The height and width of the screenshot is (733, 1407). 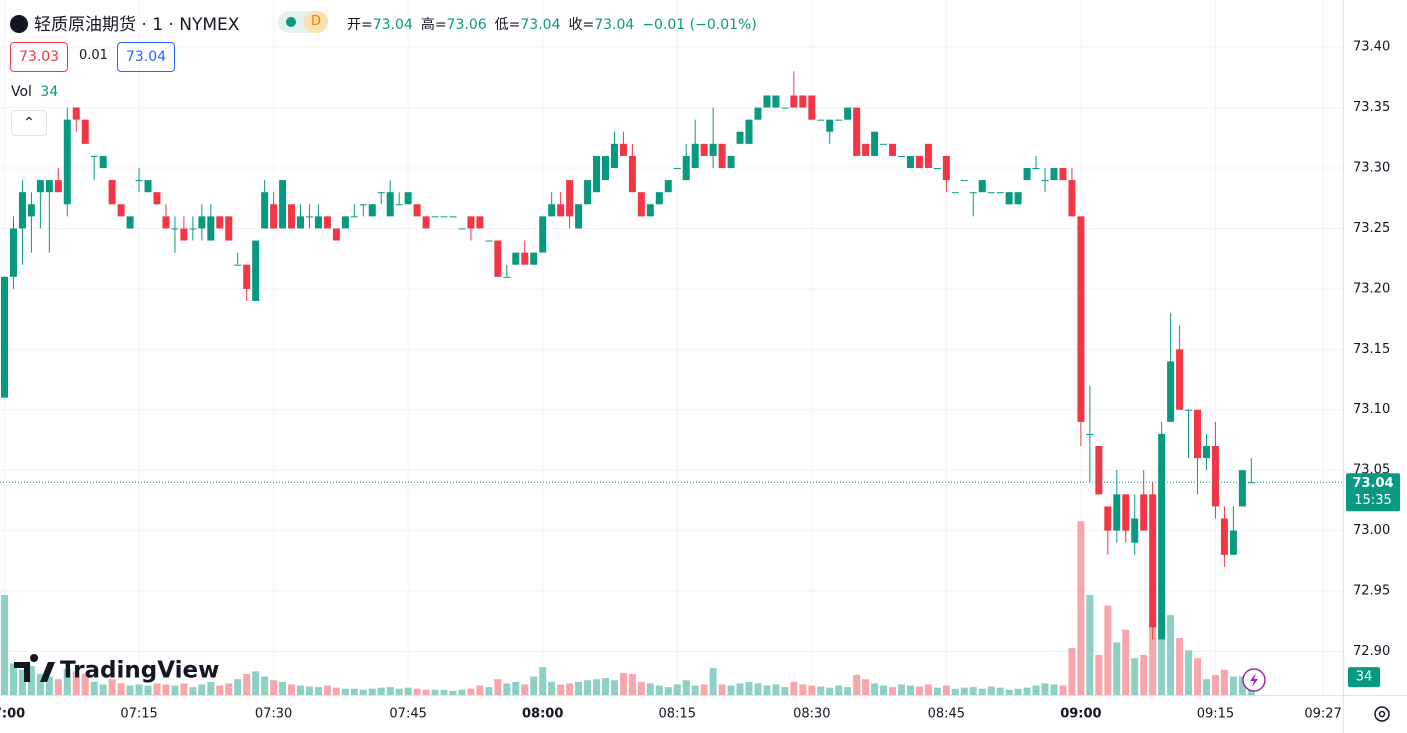 I want to click on ohlc-value: 73.06, so click(x=466, y=25).